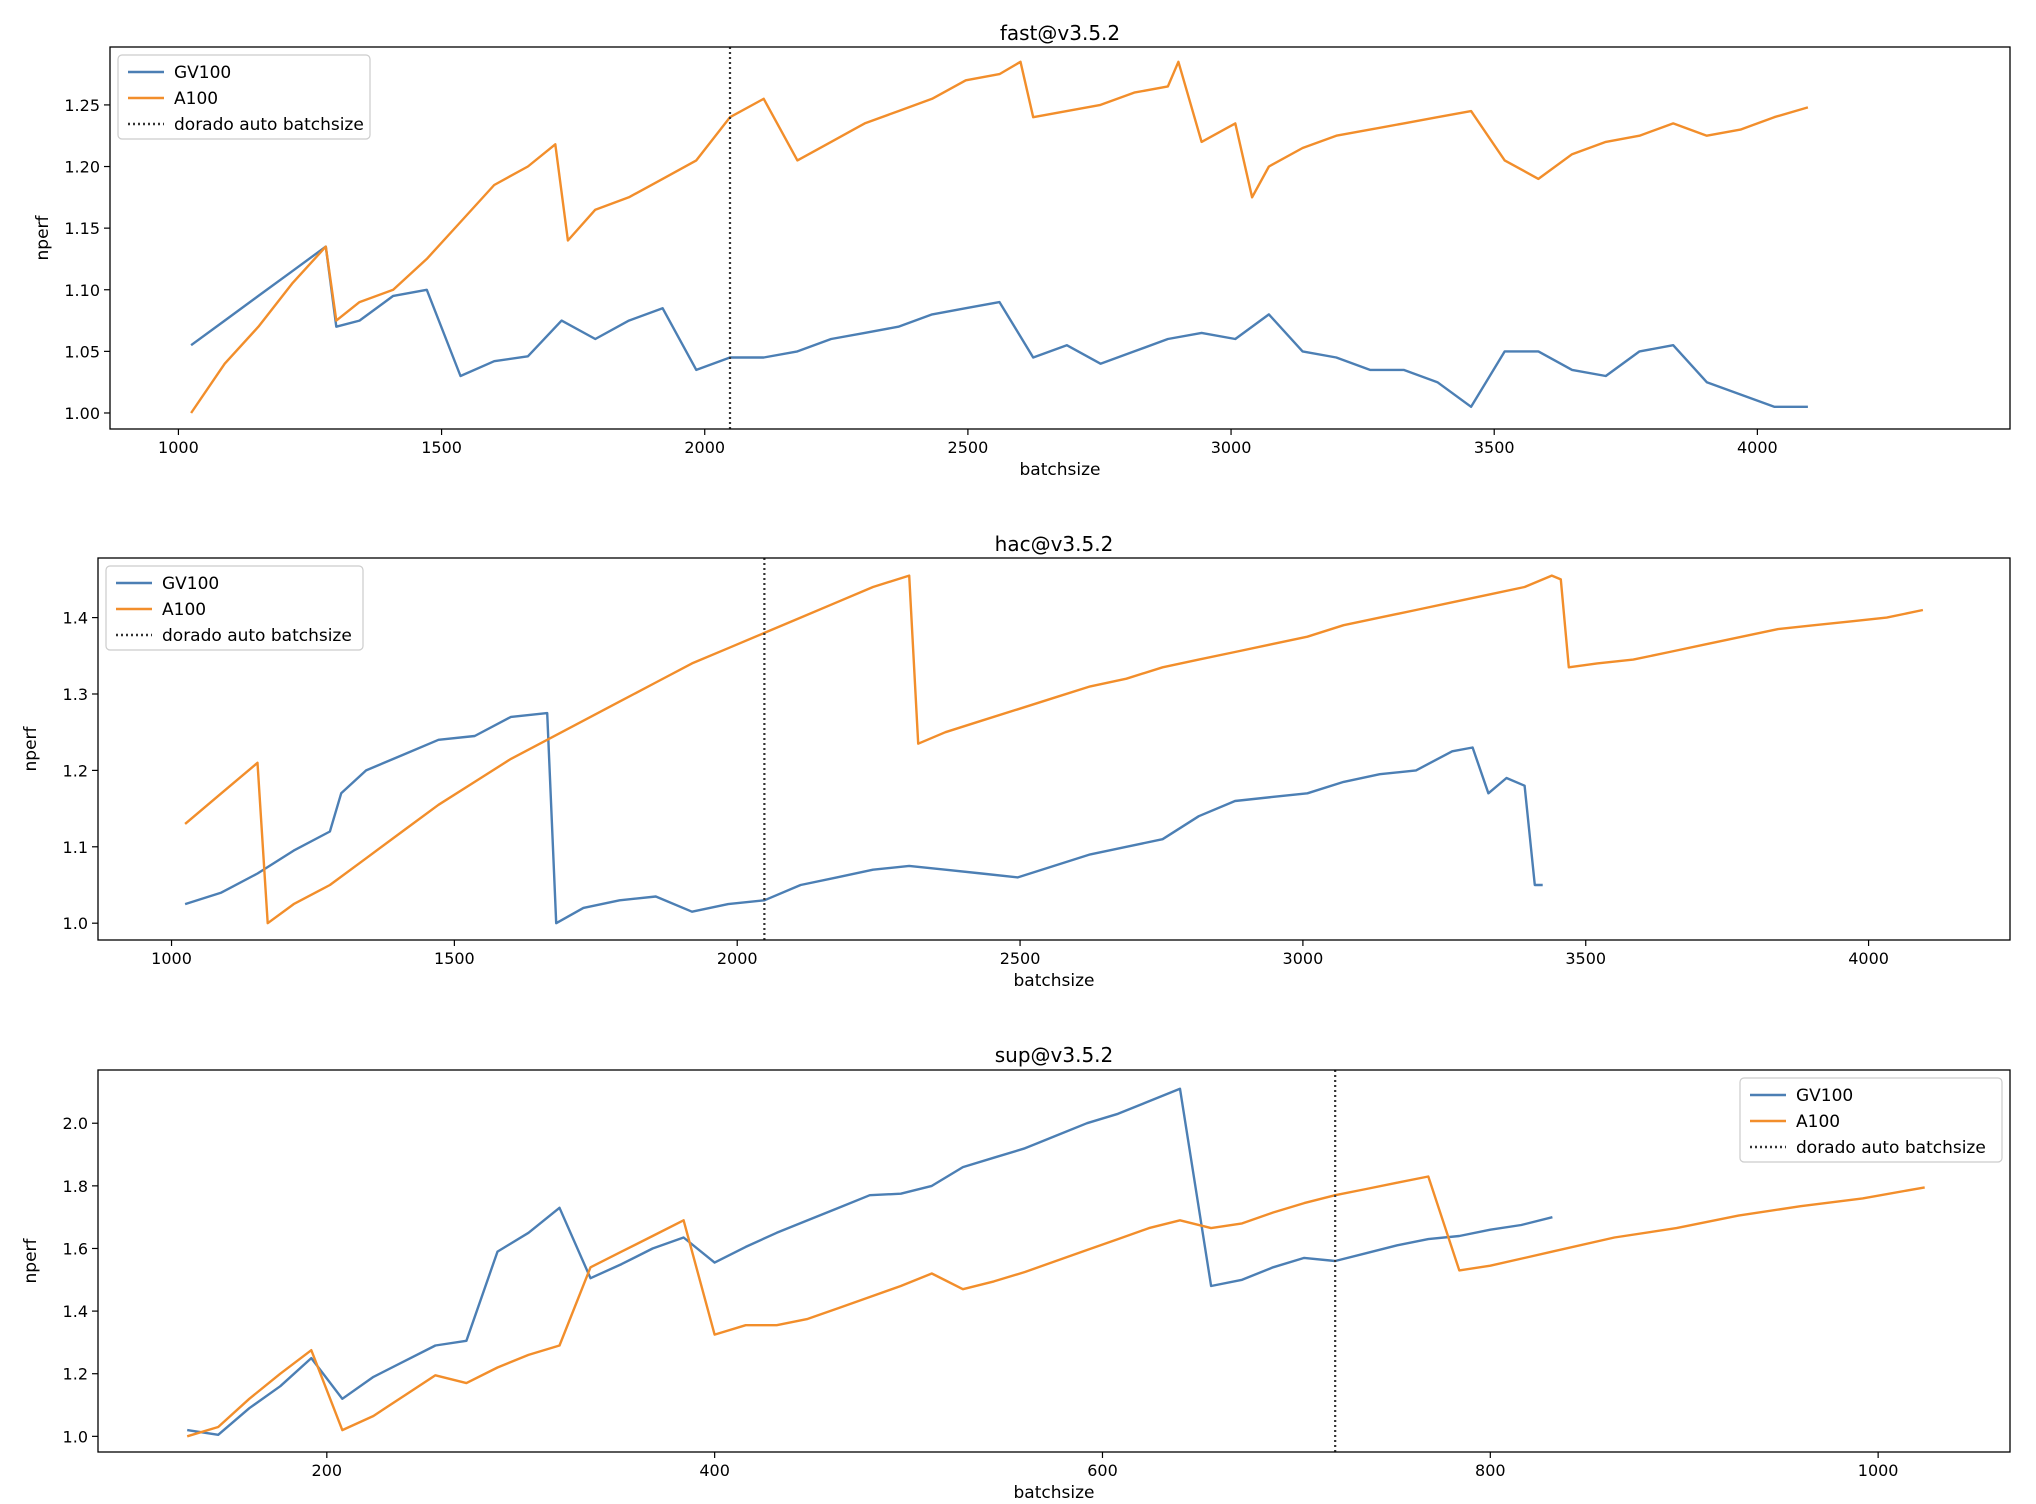 Image resolution: width=2036 pixels, height=1504 pixels. I want to click on y-tick-label: 1.1, so click(75, 847).